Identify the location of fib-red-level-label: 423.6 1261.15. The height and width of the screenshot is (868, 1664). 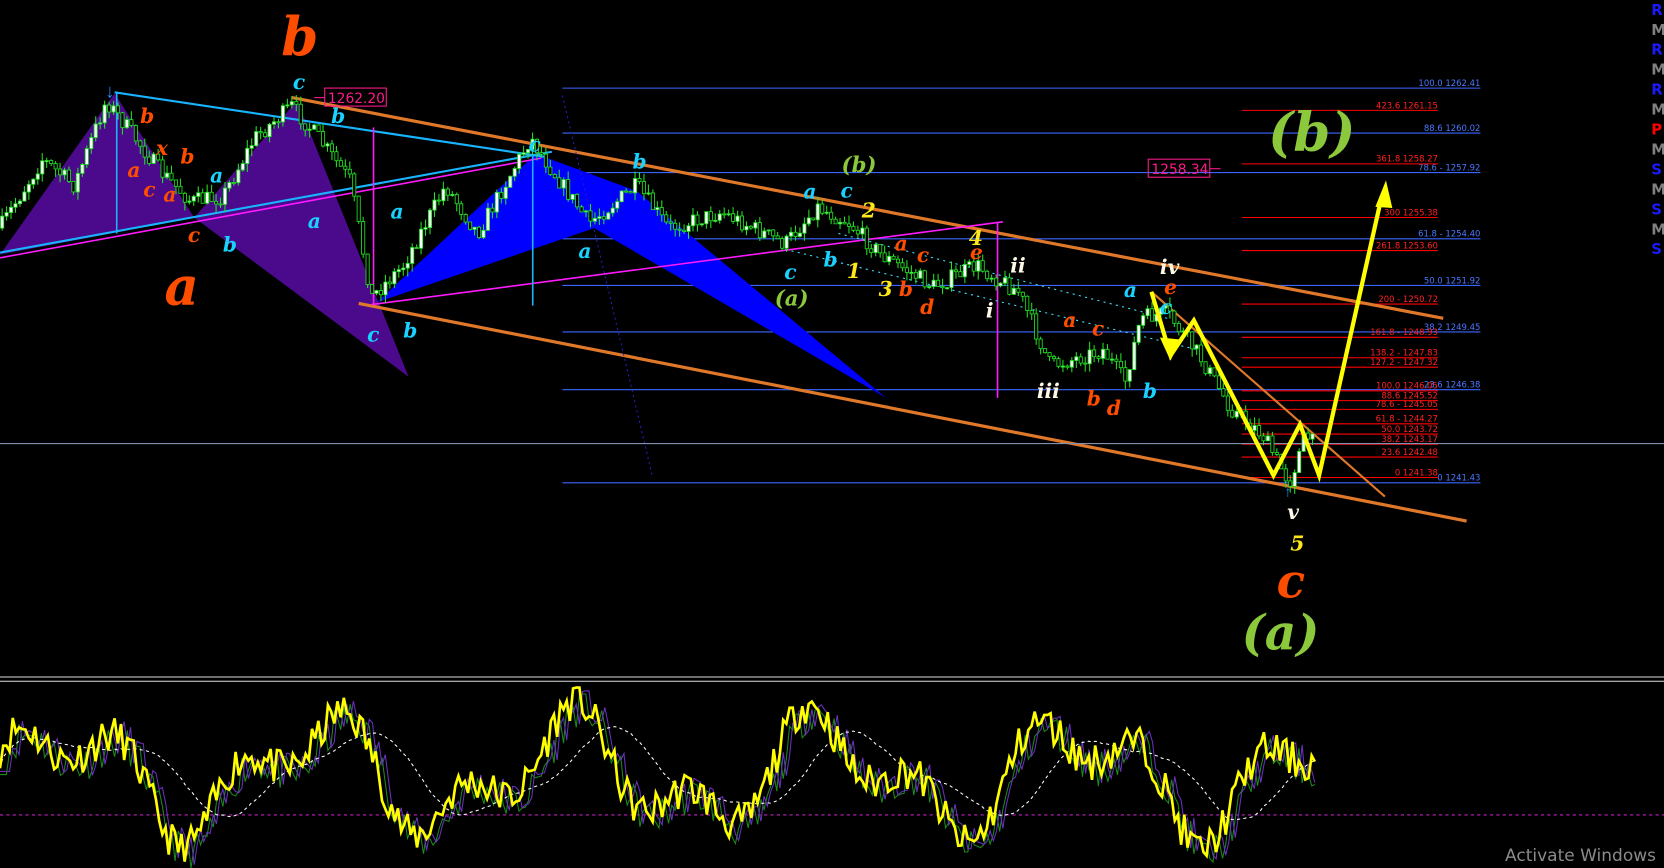
(1407, 105).